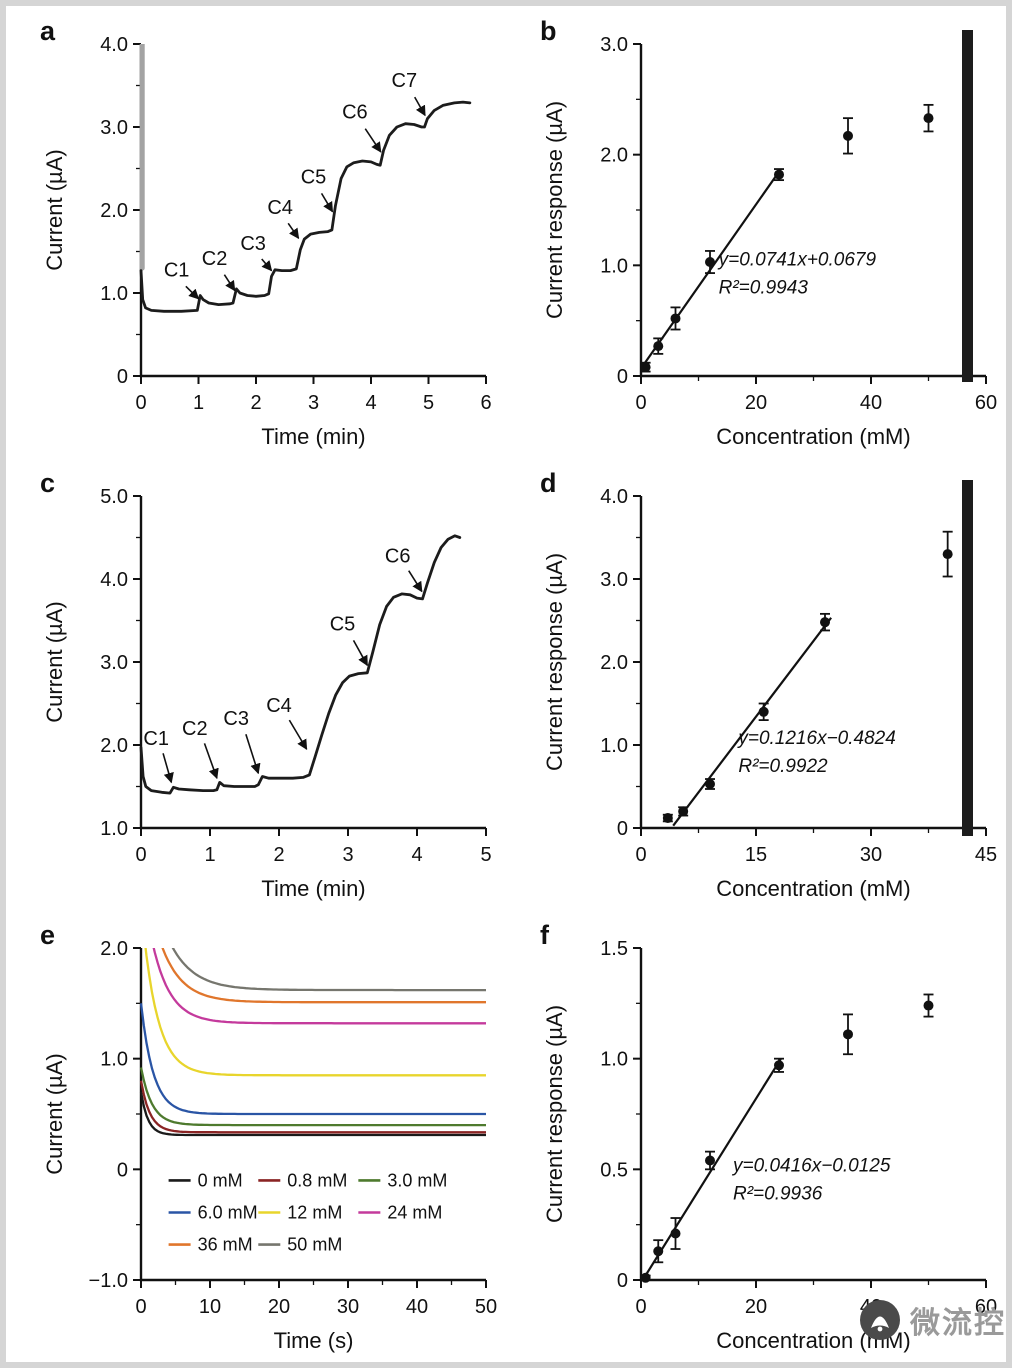  What do you see at coordinates (548, 483) in the screenshot?
I see `panel-letter-d: d` at bounding box center [548, 483].